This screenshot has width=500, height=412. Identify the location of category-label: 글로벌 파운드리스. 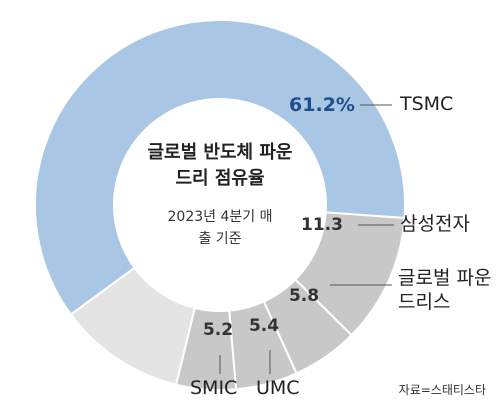
(445, 290).